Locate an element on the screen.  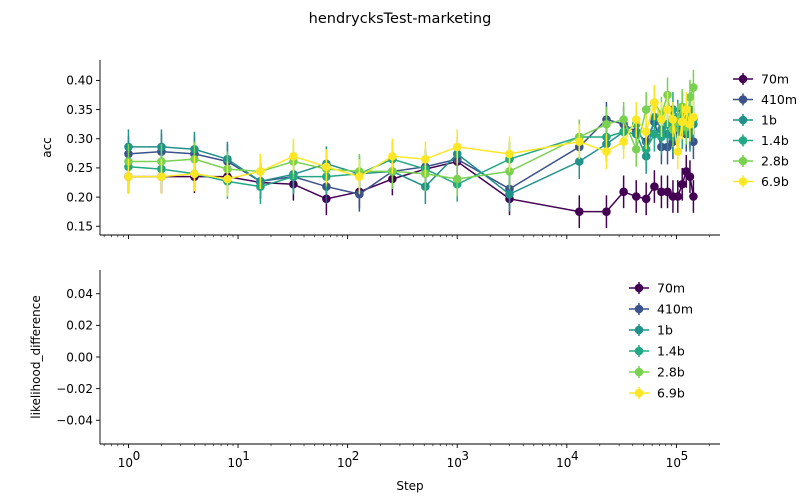
acc-y-axis-label: acc is located at coordinates (47, 147).